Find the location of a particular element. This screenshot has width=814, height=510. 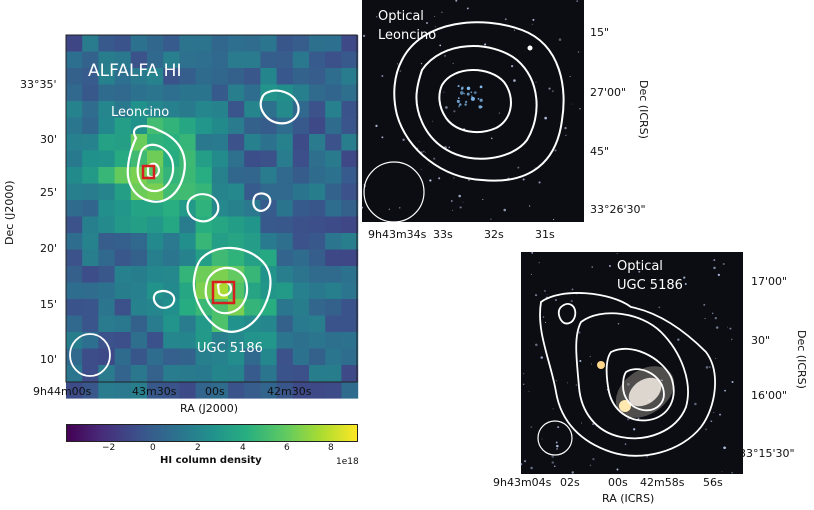

colorbar-tick: 2 is located at coordinates (198, 448).